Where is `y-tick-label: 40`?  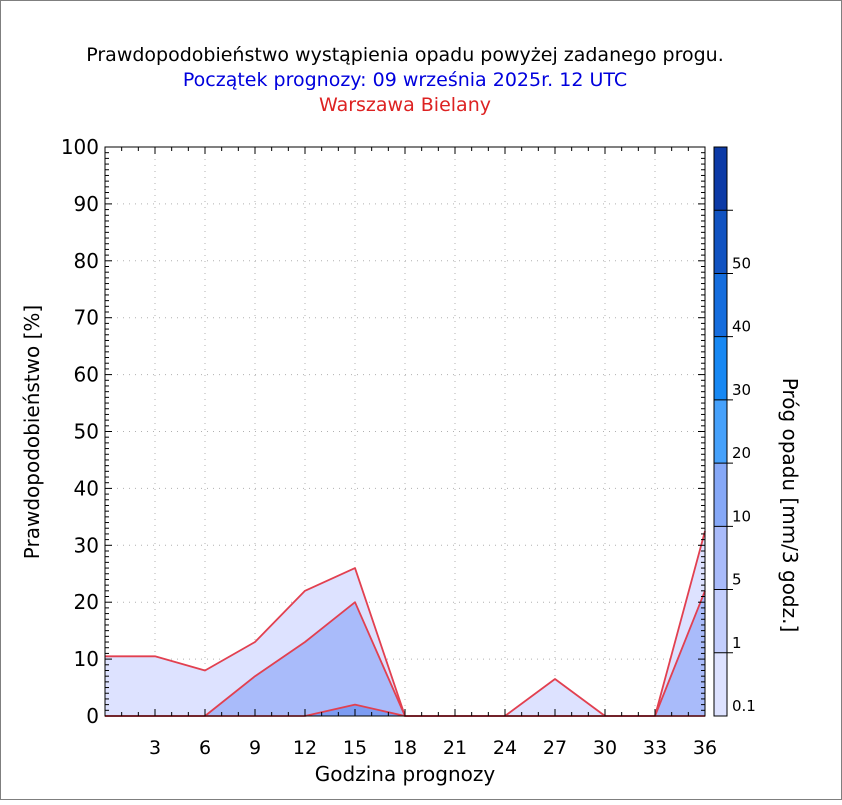
y-tick-label: 40 is located at coordinates (86, 488).